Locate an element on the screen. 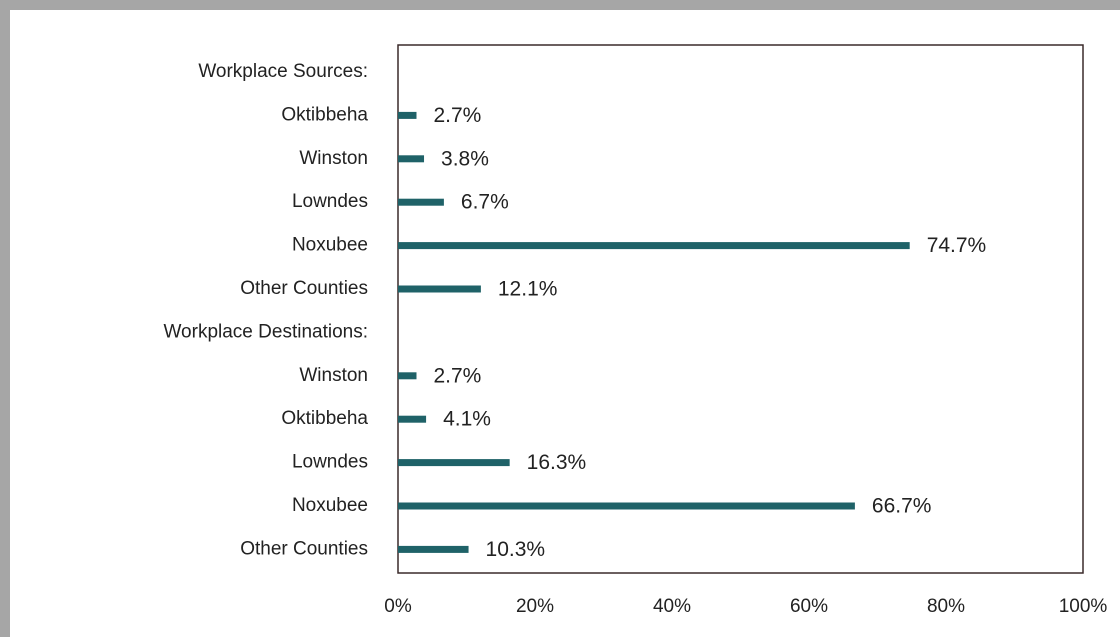 The height and width of the screenshot is (637, 1120). value-label: 66.7% is located at coordinates (902, 506).